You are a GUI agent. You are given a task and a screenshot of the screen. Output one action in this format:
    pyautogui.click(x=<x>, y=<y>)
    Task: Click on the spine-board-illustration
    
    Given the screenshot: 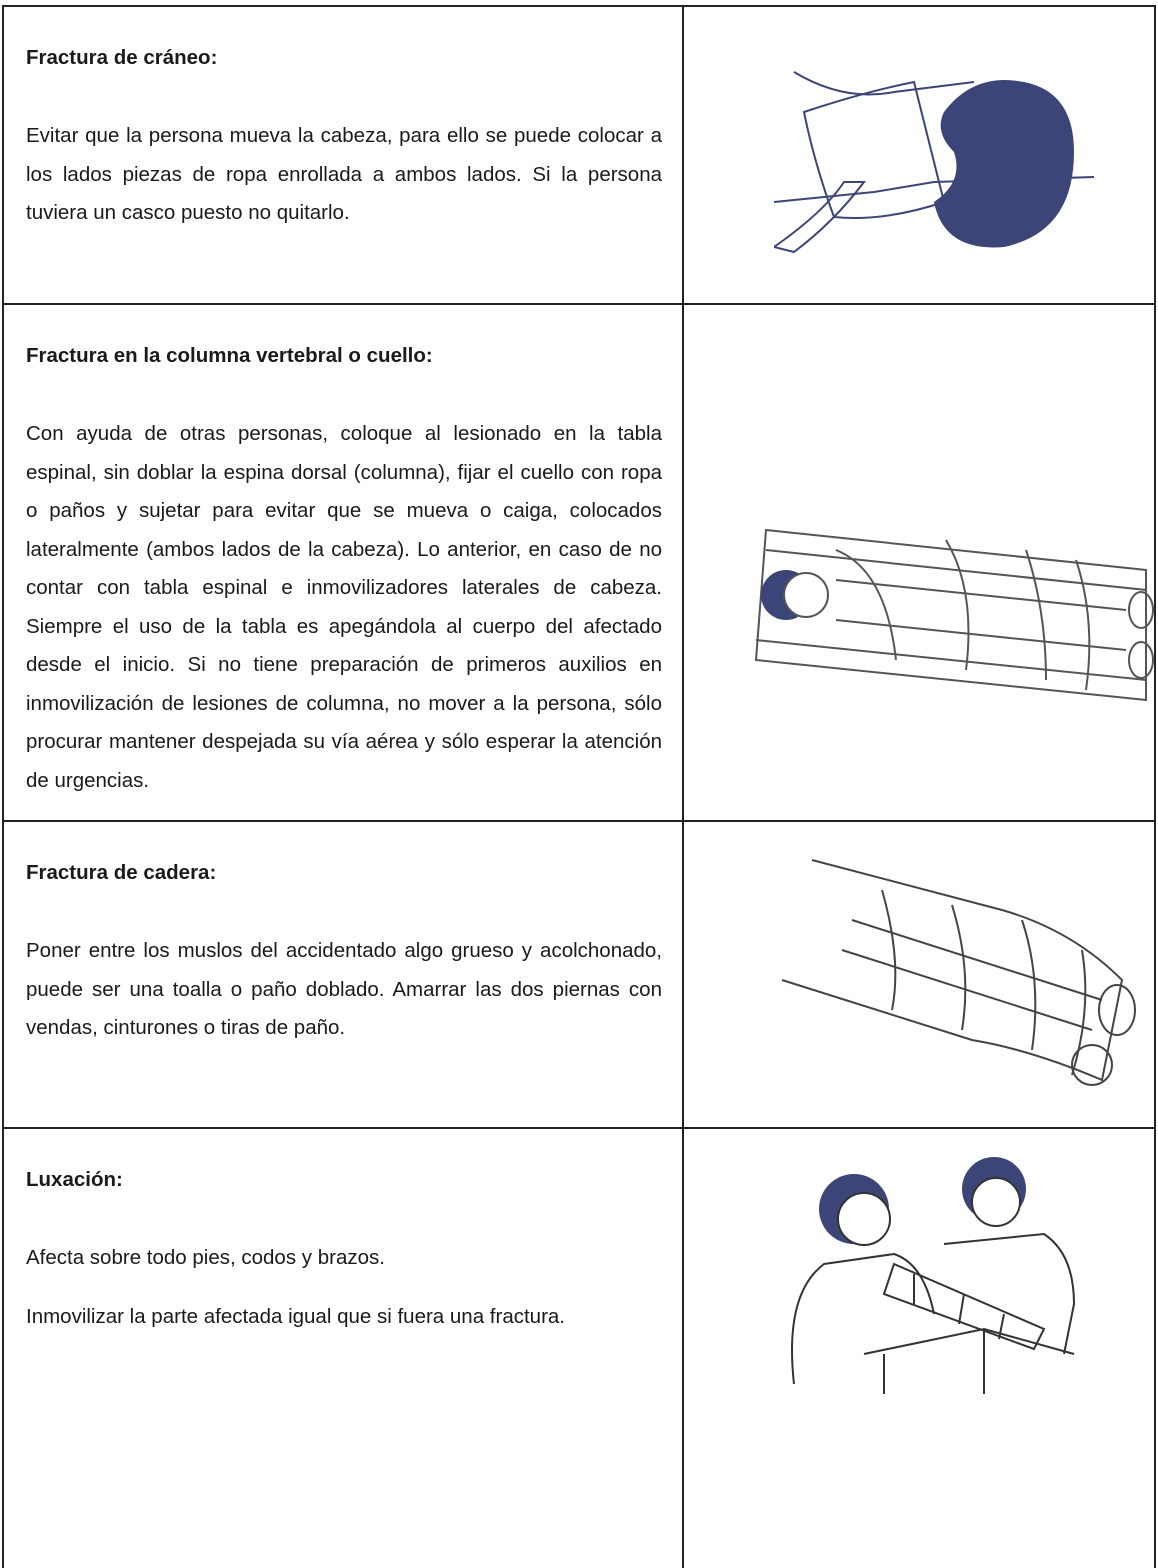 What is the action you would take?
    pyautogui.click(x=954, y=615)
    